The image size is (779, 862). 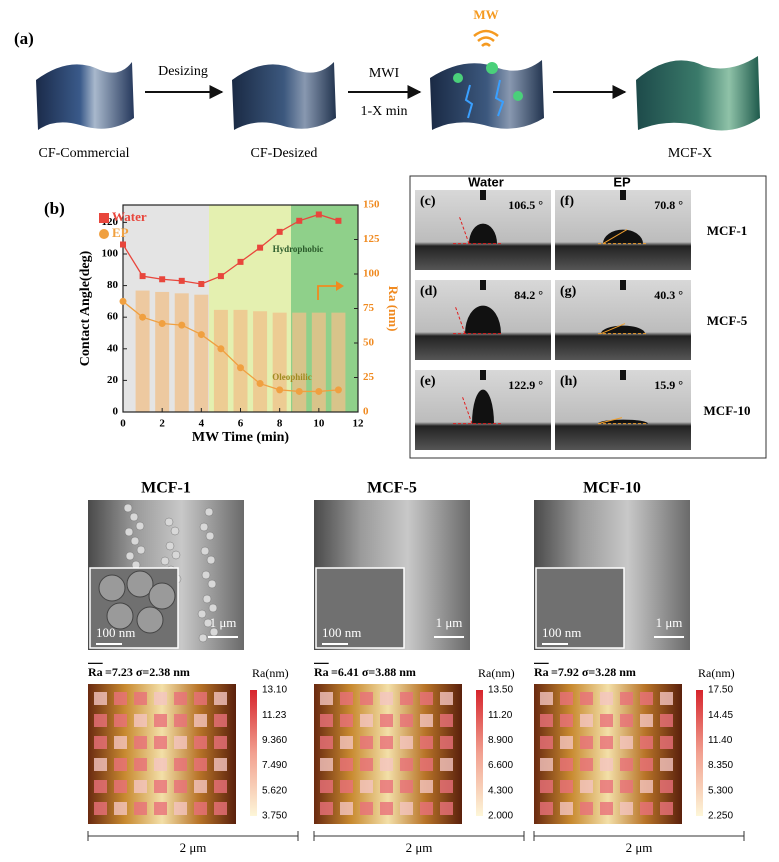 I want to click on scale-label: 100 nm, so click(x=115, y=632).